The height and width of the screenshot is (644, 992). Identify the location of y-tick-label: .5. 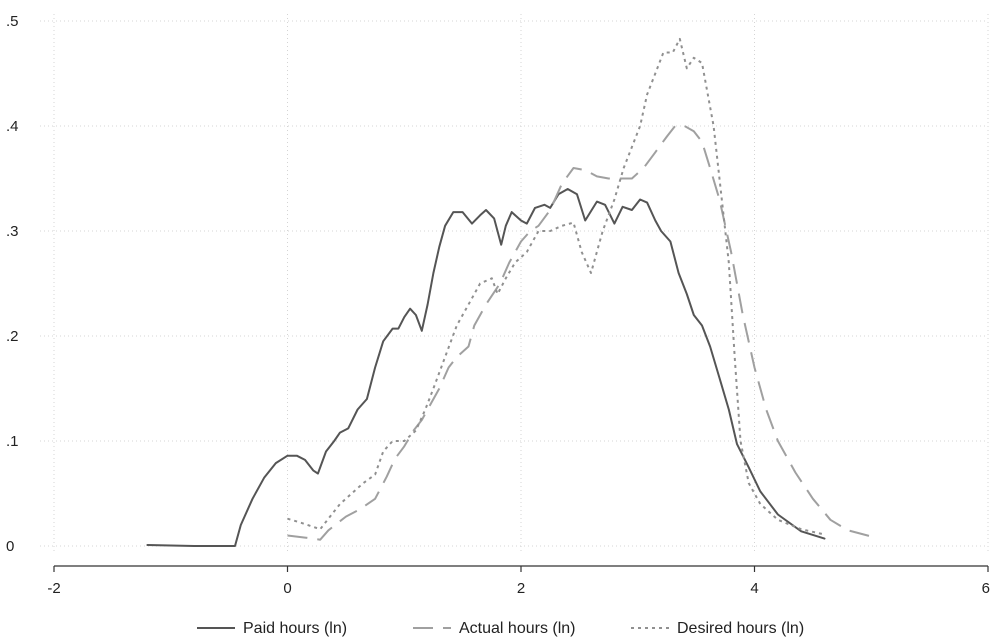
(12, 21).